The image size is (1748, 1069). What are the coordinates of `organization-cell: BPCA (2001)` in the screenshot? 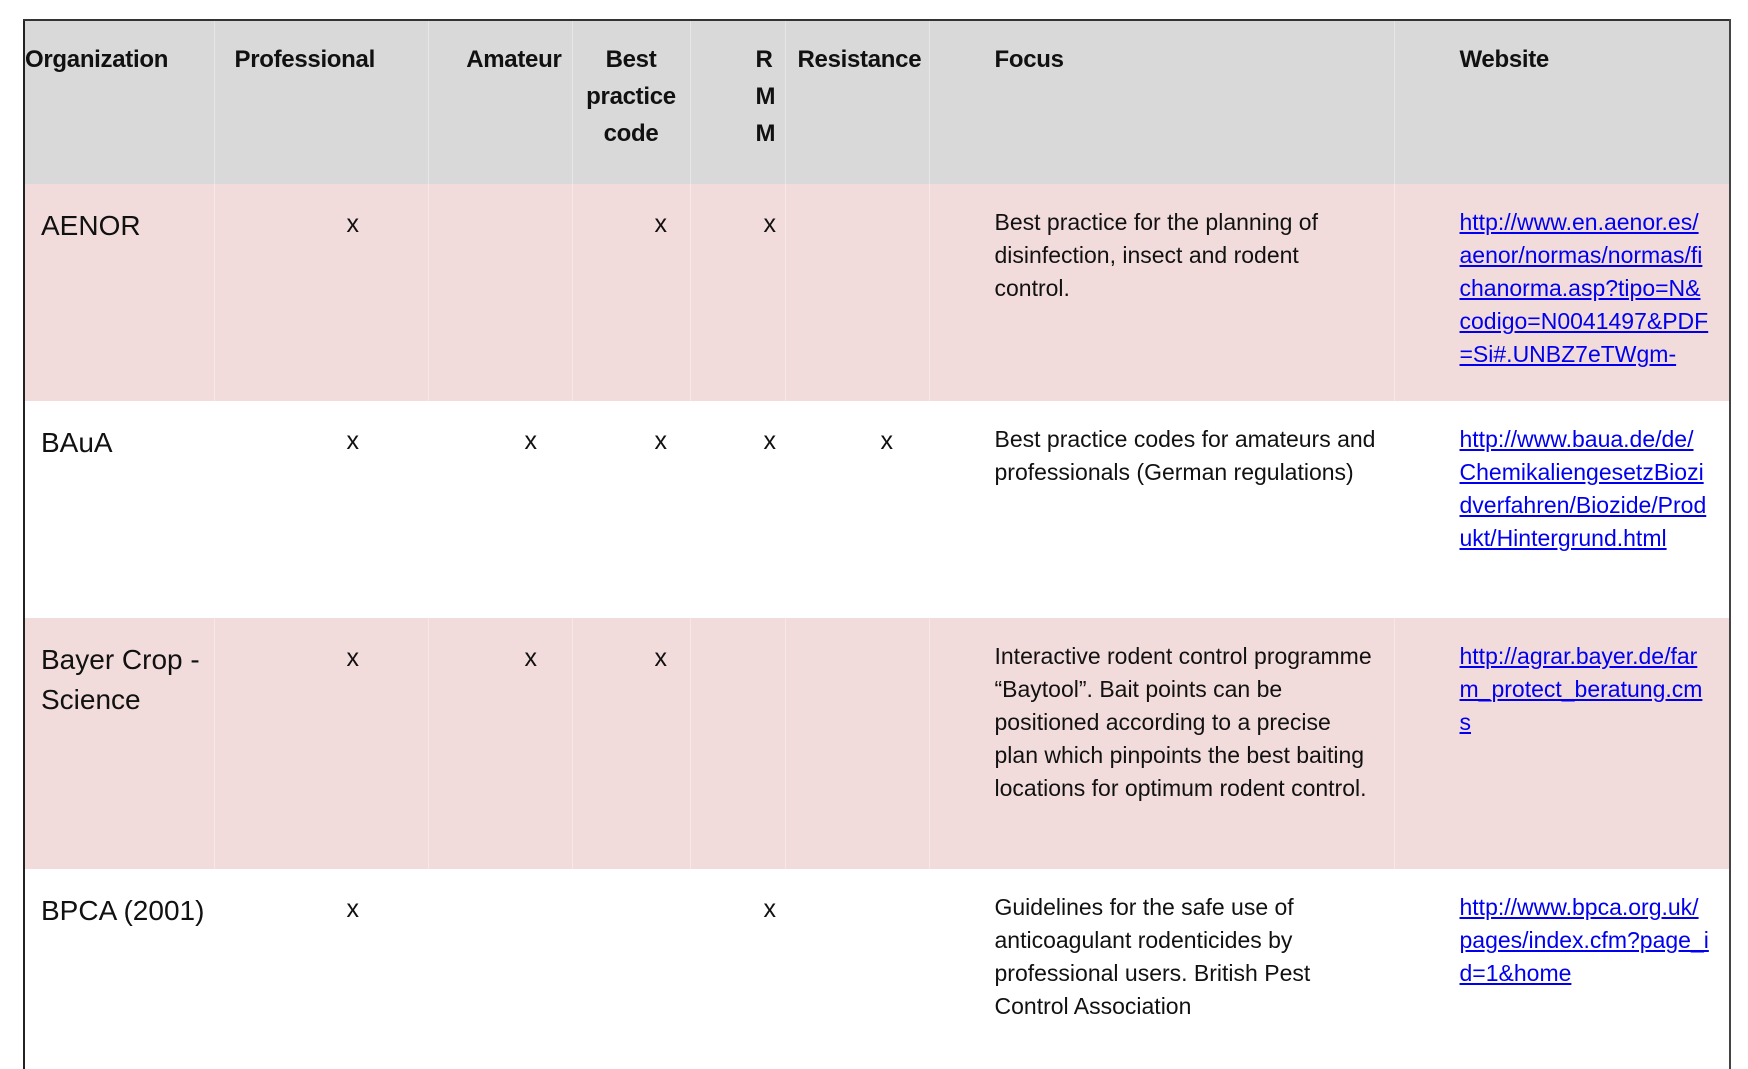 It's located at (119, 969).